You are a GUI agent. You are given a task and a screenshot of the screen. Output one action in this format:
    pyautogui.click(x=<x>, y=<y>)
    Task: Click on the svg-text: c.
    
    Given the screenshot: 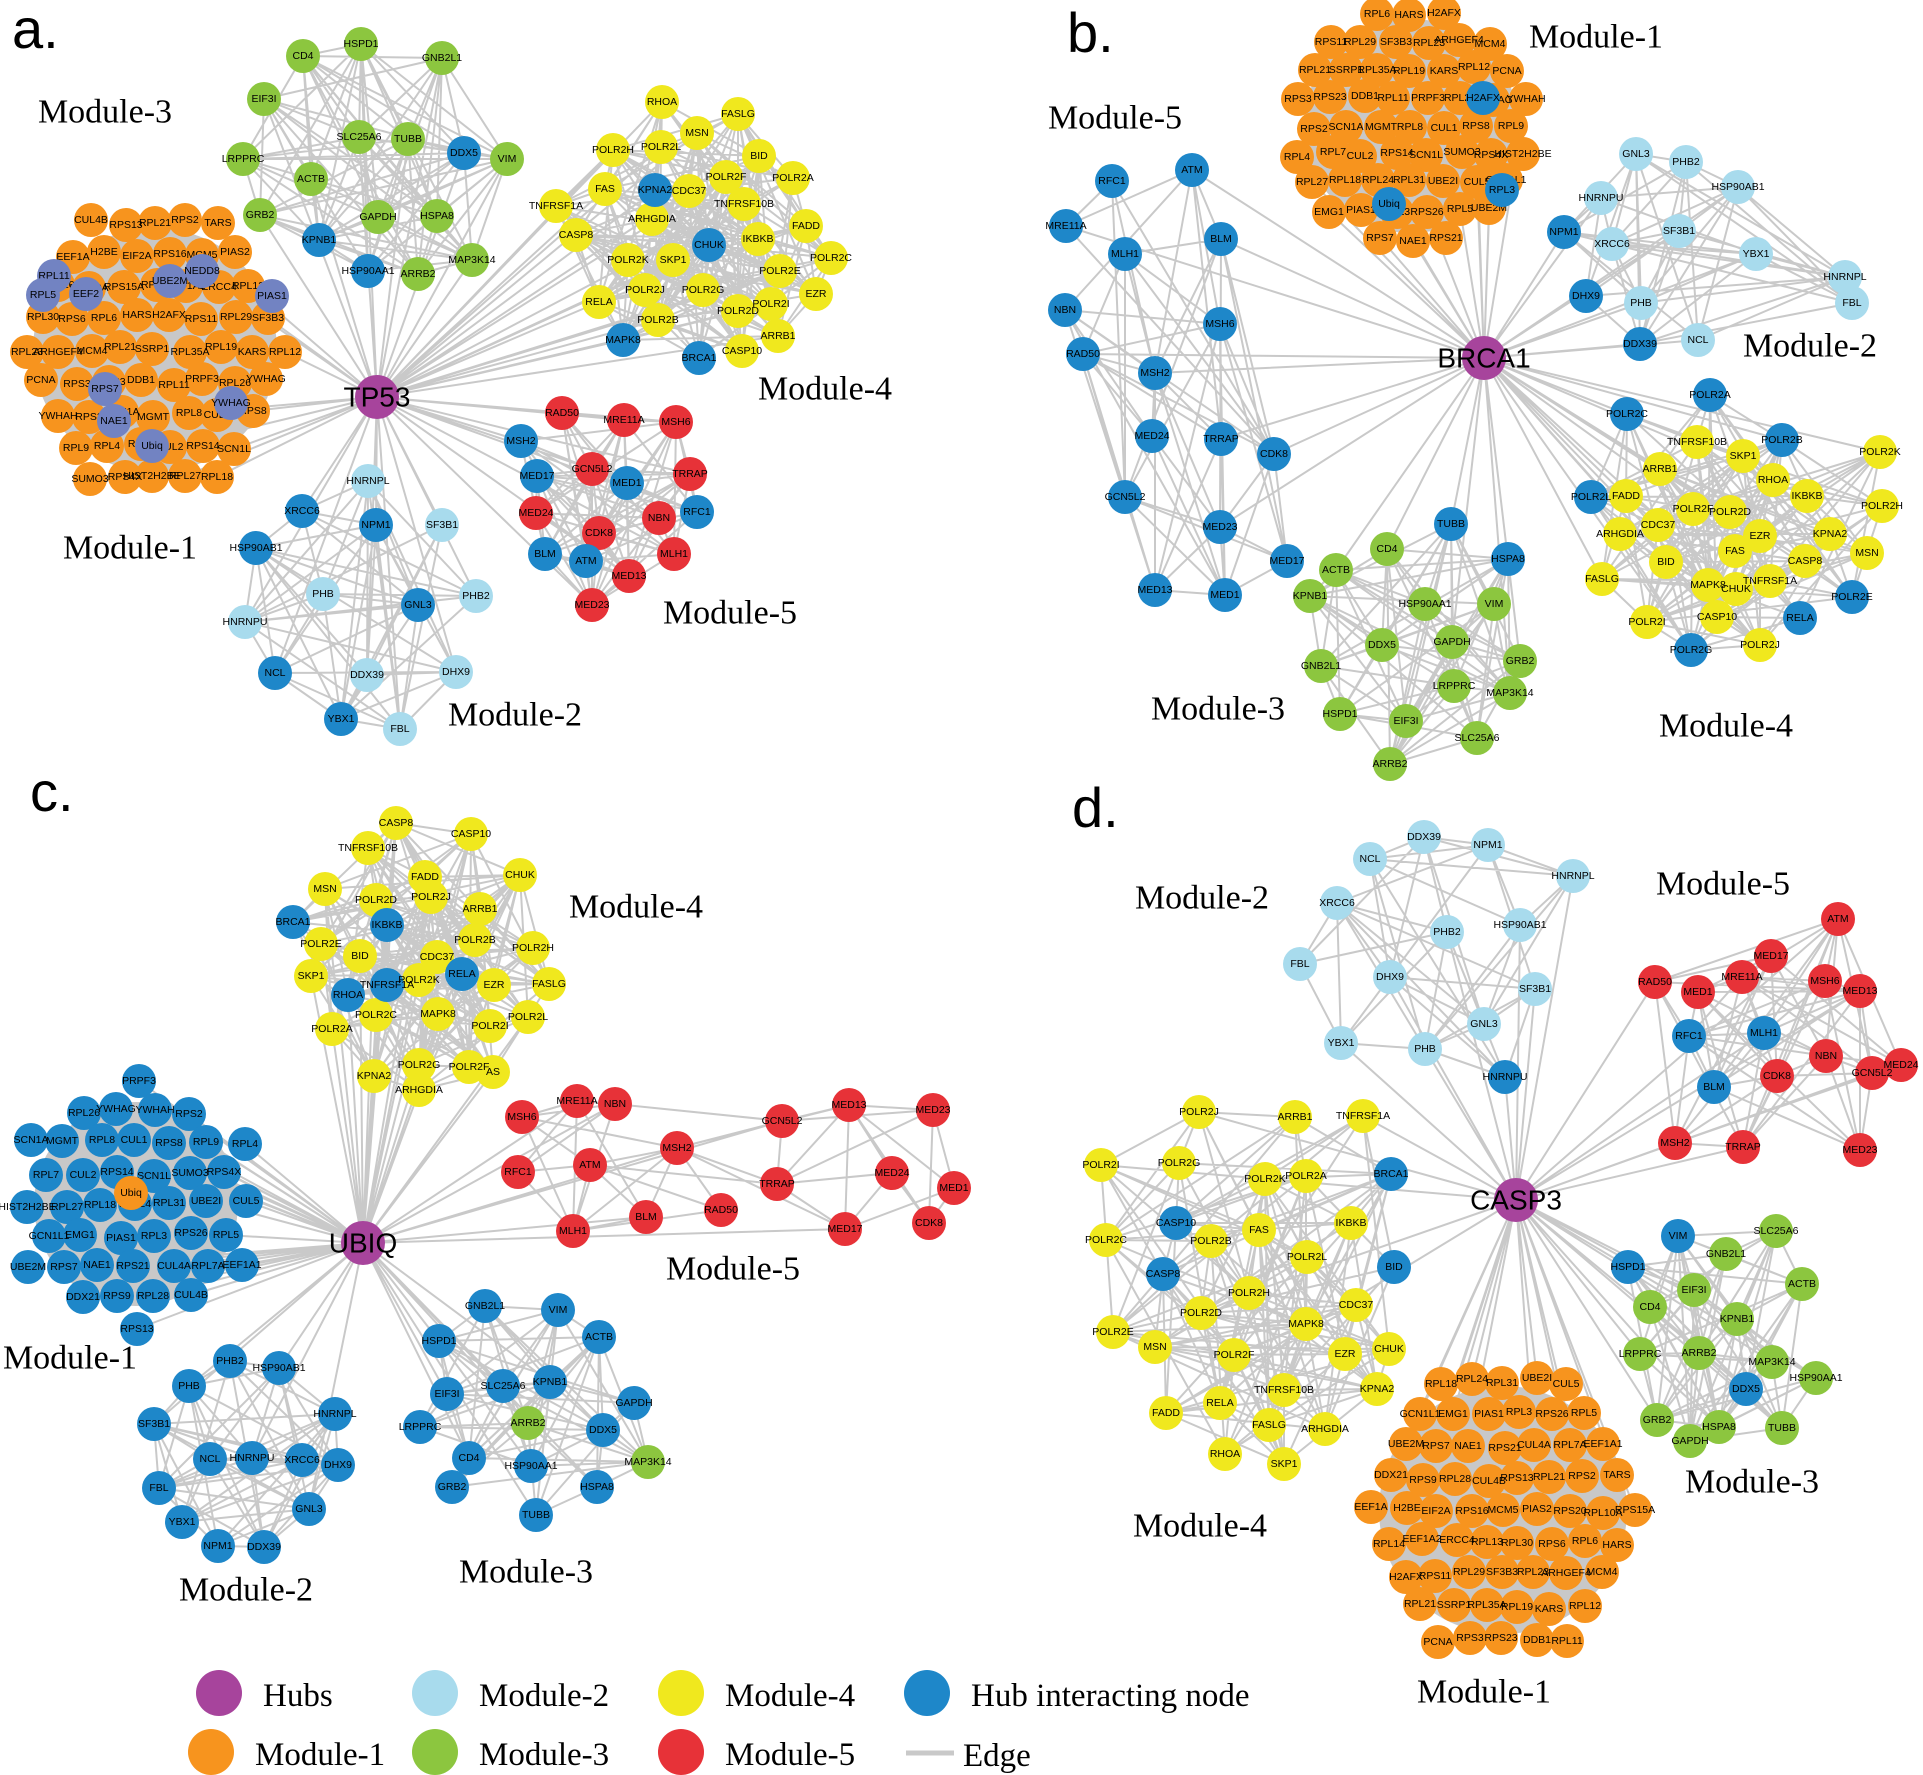 What is the action you would take?
    pyautogui.click(x=52, y=791)
    